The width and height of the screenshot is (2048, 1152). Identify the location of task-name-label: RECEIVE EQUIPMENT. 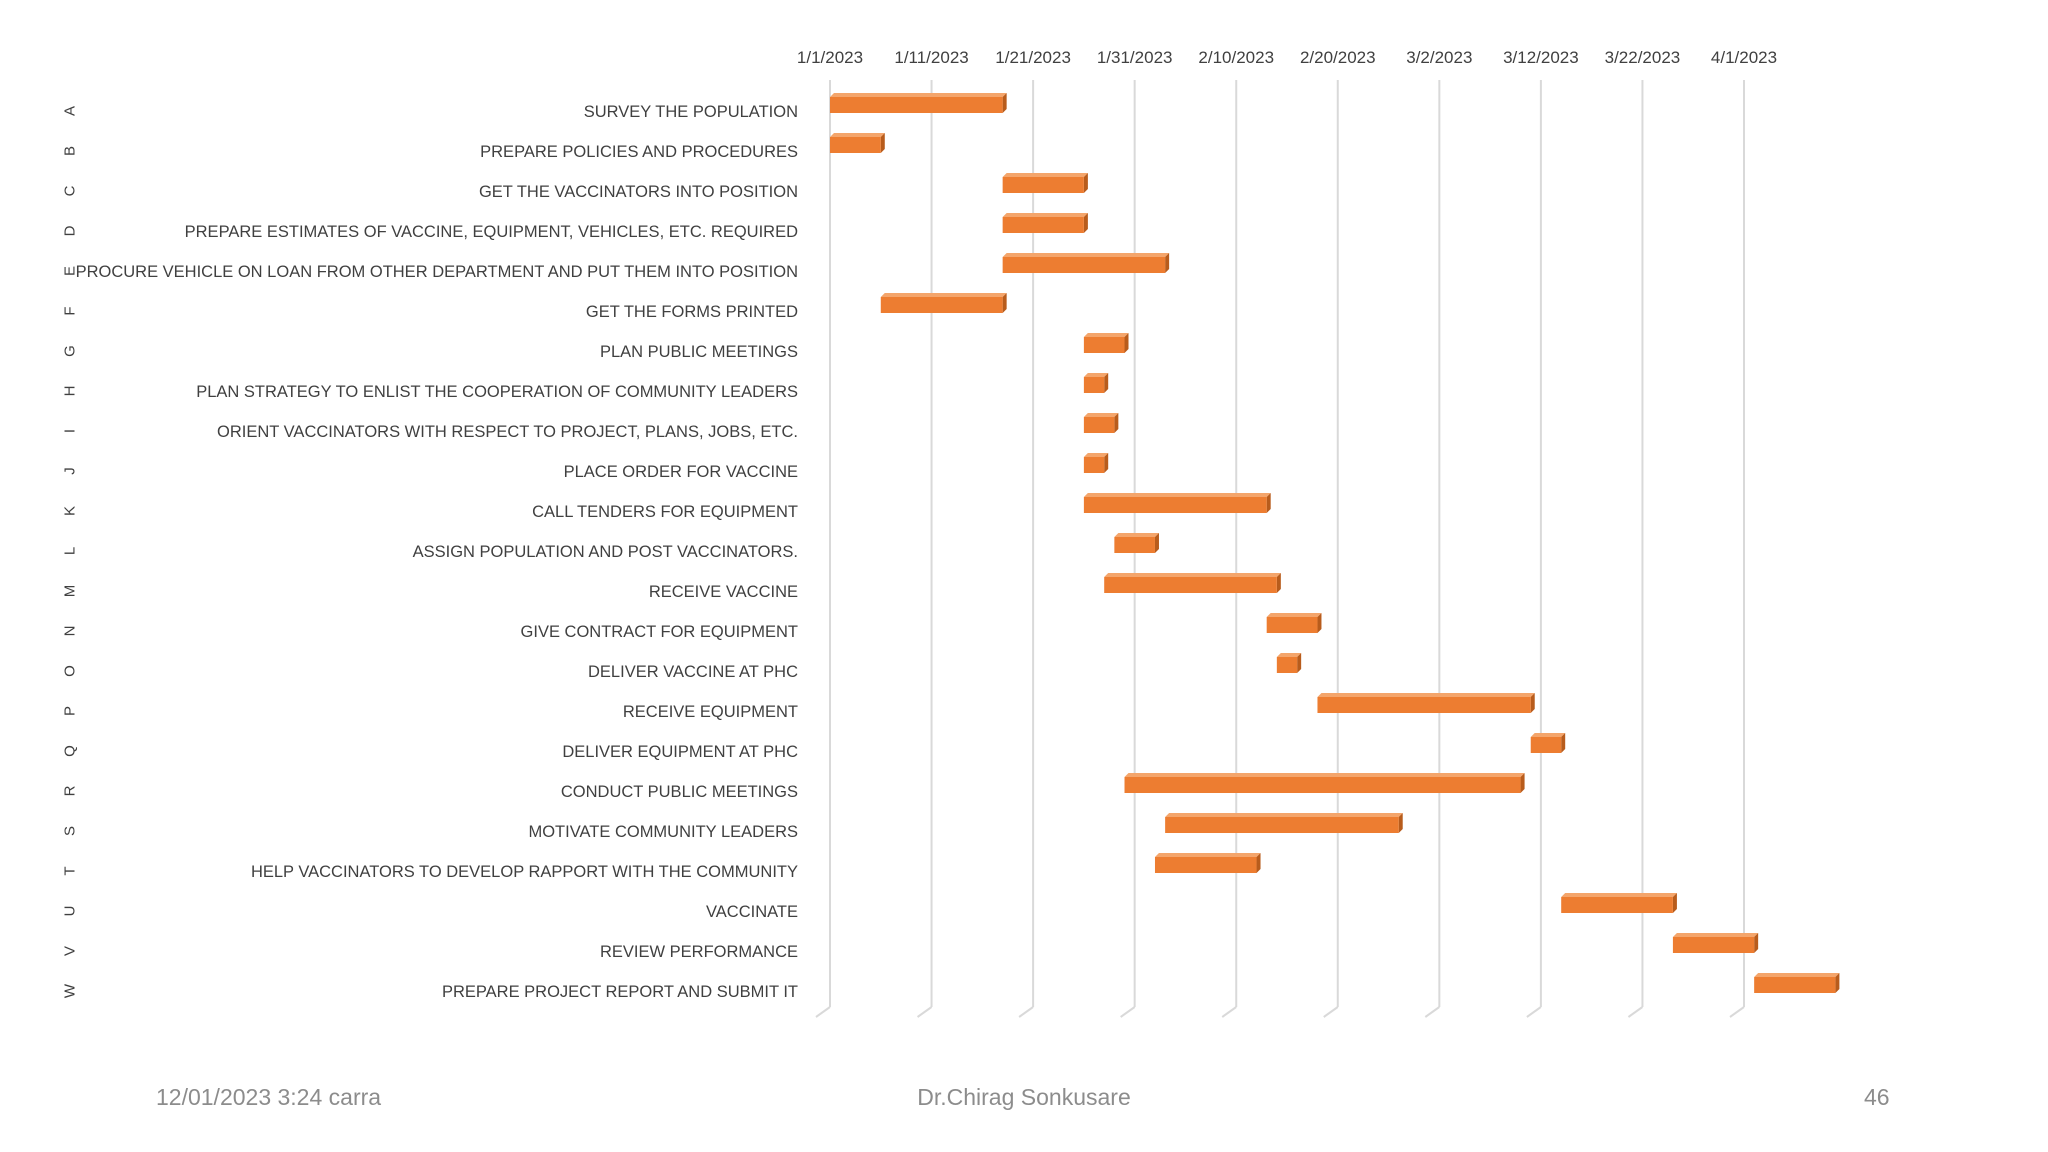
(710, 712).